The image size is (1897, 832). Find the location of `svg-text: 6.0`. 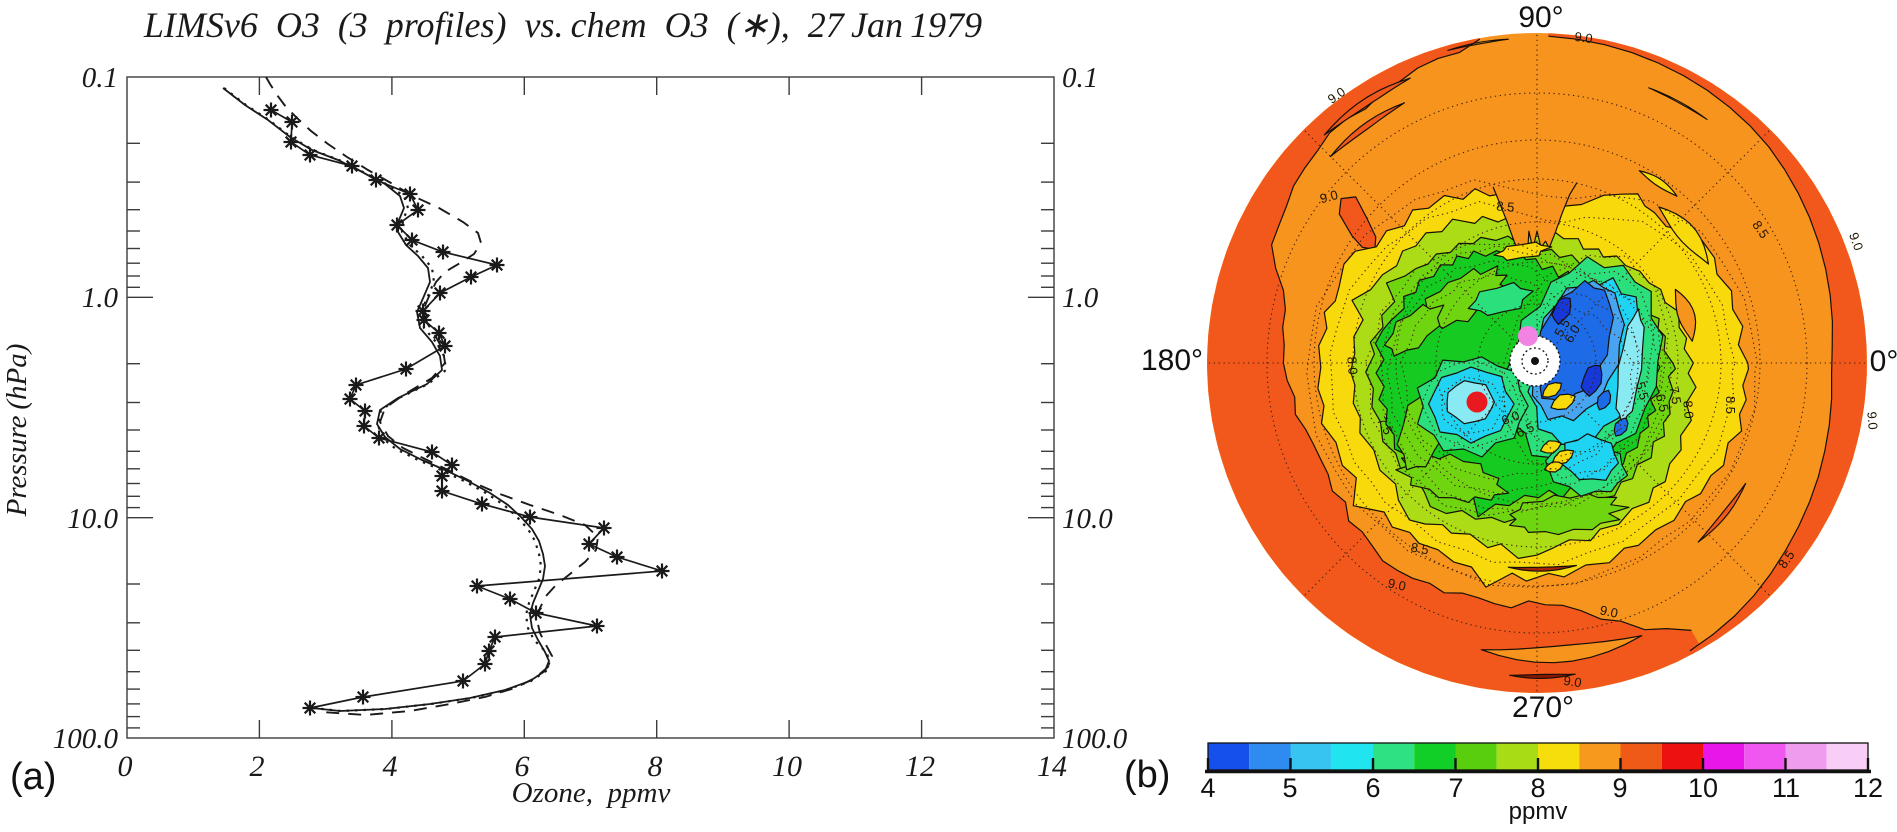

svg-text: 6.0 is located at coordinates (1510, 418).